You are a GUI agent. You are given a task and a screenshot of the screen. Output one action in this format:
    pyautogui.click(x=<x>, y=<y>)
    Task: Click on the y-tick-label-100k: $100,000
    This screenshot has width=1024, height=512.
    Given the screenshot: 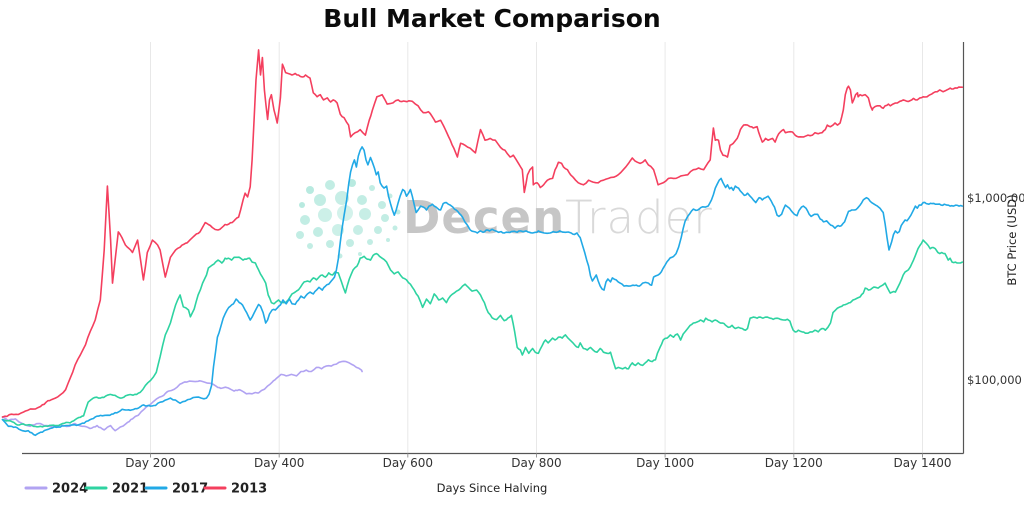 What is the action you would take?
    pyautogui.click(x=994, y=380)
    